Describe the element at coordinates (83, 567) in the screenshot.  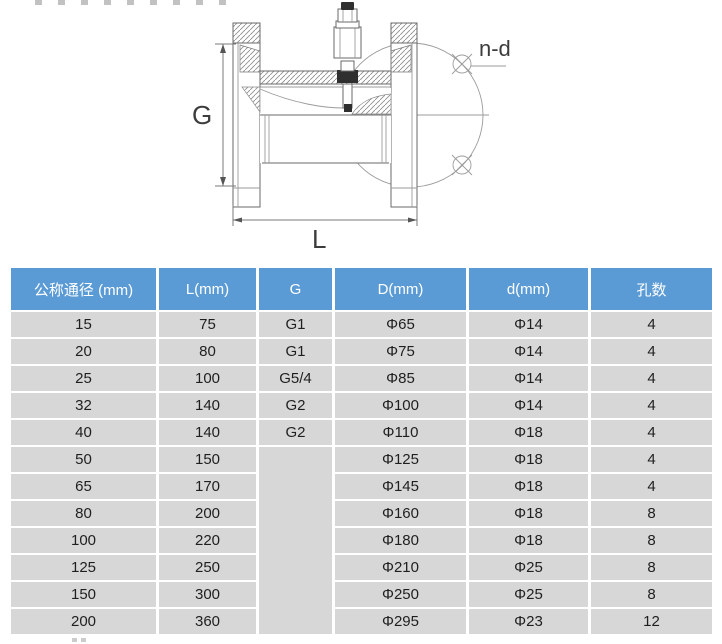
I see `table-cell: 125` at that location.